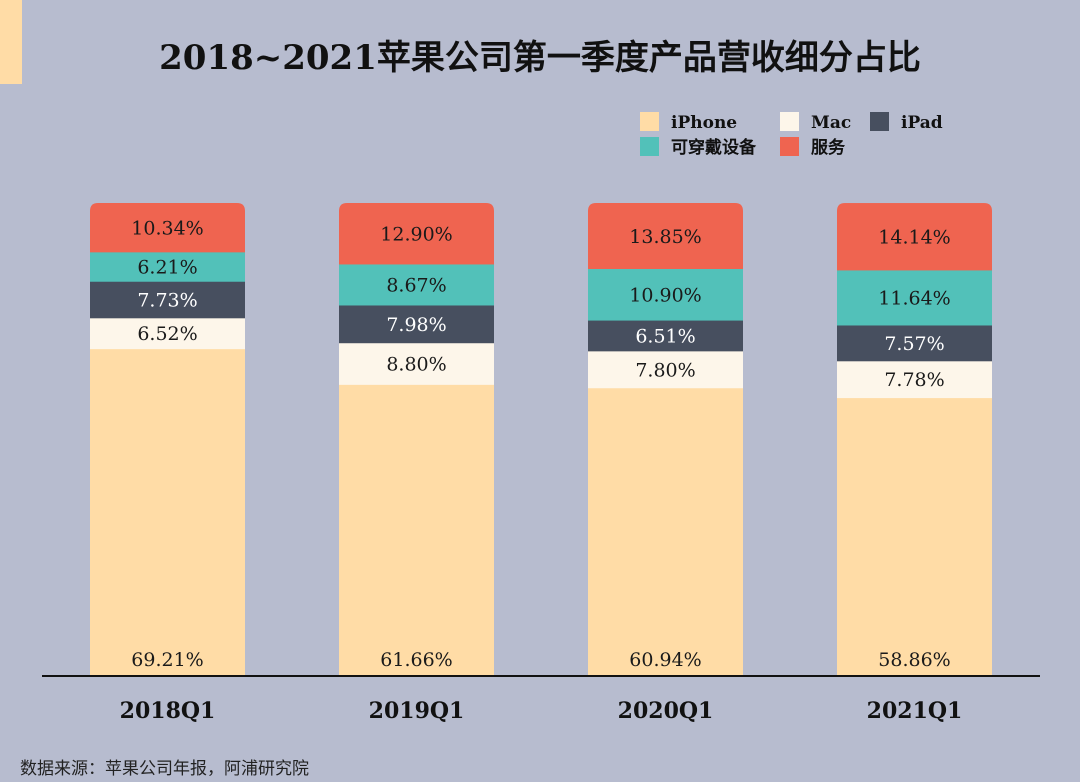 This screenshot has height=782, width=1080. I want to click on bar-2020Q1-iPhone, so click(665, 531).